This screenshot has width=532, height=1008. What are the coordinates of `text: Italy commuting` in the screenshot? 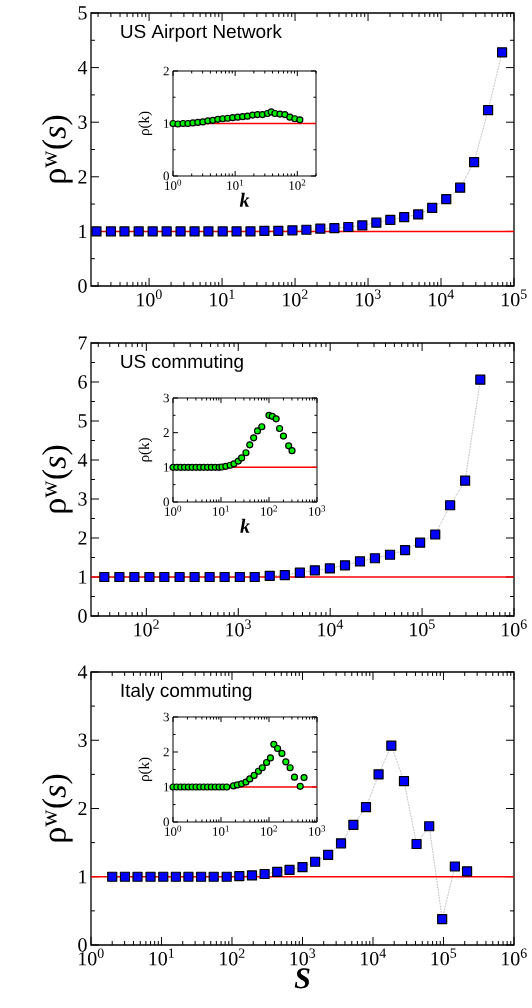 It's located at (186, 692).